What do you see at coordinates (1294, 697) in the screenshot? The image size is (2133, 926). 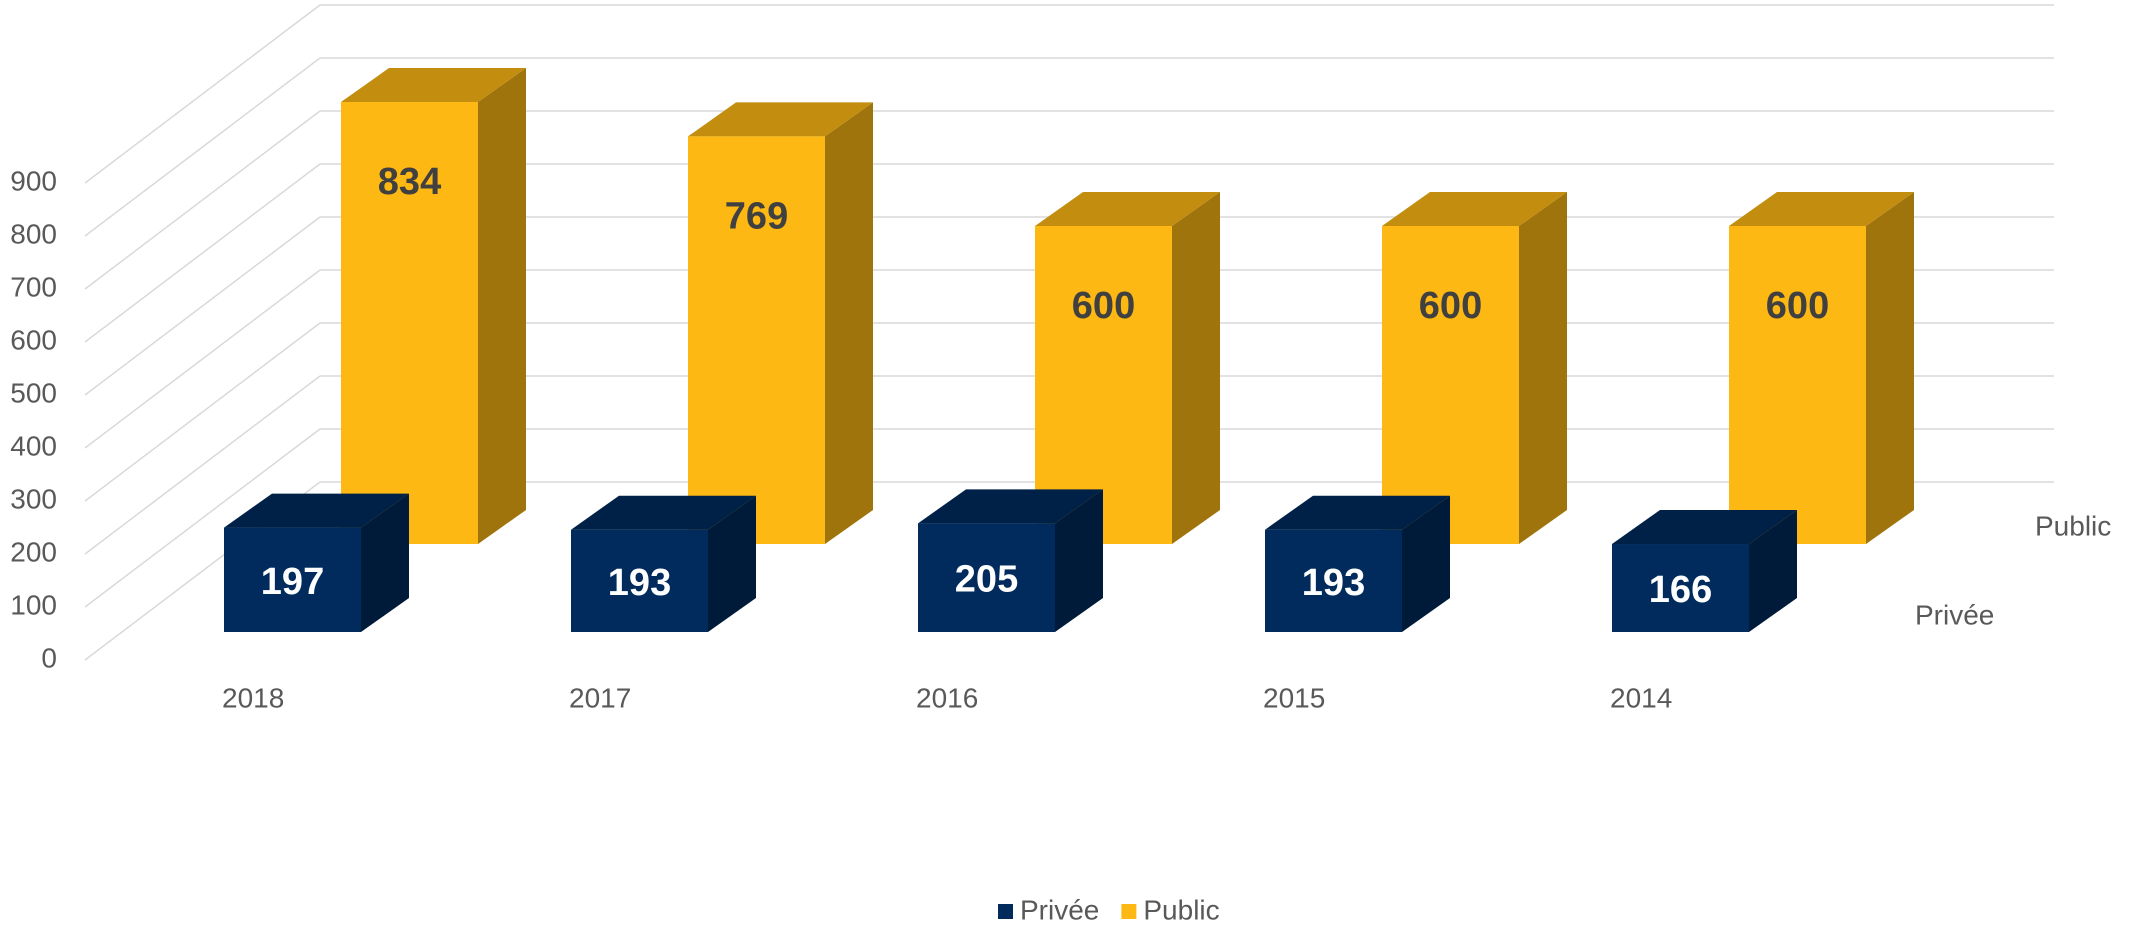 I see `x-tick-label: 2015` at bounding box center [1294, 697].